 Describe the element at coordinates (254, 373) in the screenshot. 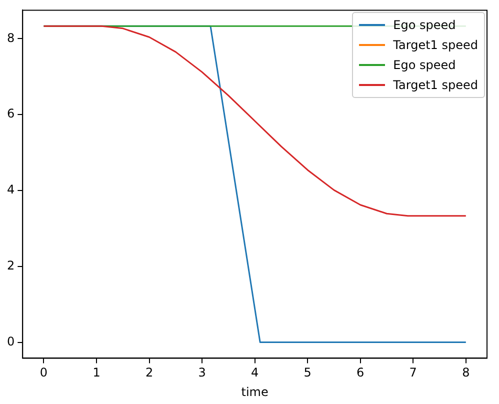

I see `x-tick-label: 4` at that location.